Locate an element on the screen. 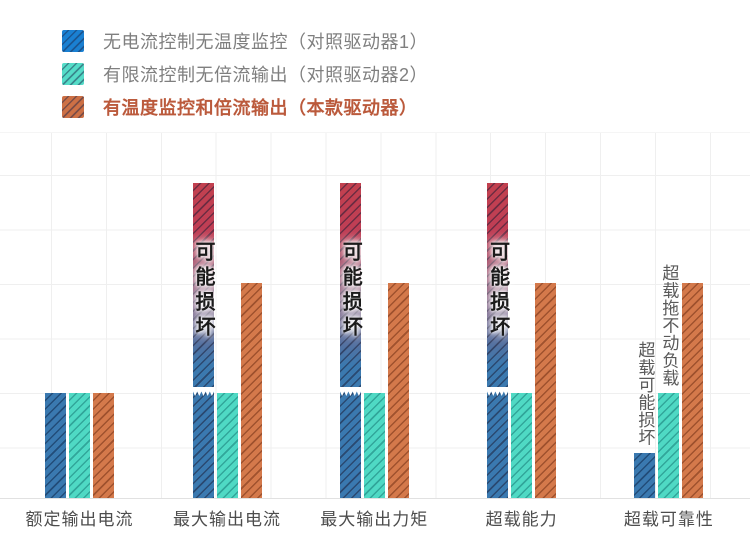 The width and height of the screenshot is (750, 557). legend-label-driver2: 有限流控制无倍流输出（对照驱动器2） is located at coordinates (266, 75).